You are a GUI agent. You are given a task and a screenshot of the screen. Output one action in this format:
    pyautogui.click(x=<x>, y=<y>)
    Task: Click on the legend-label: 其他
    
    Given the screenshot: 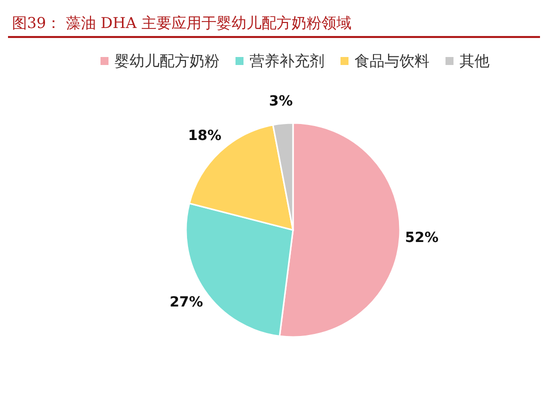 What is the action you would take?
    pyautogui.click(x=475, y=61)
    